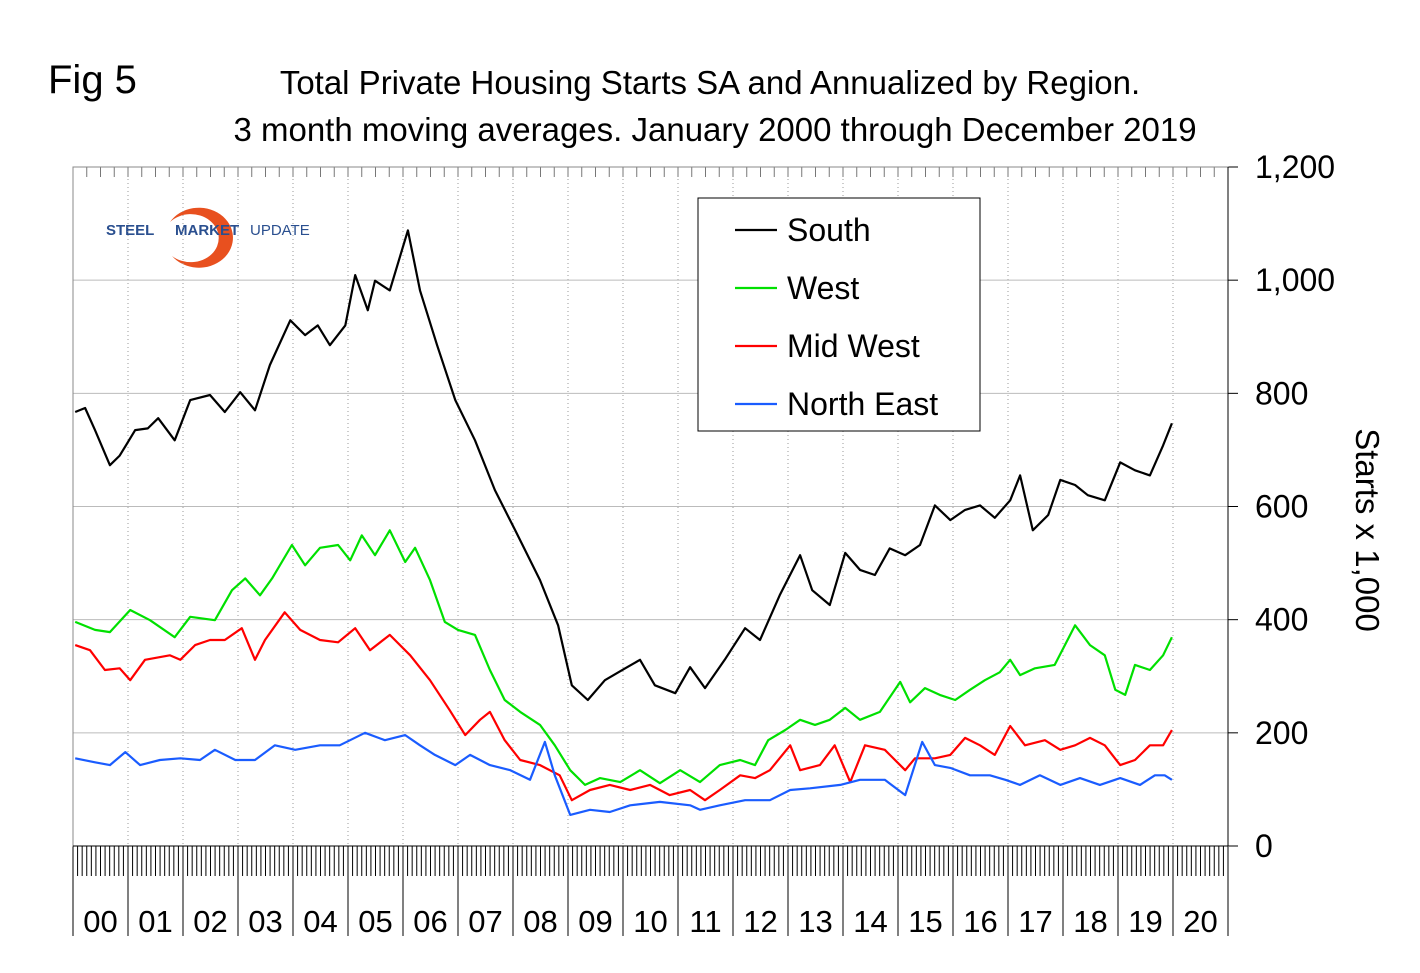 The image size is (1420, 973). I want to click on y-tick-label: 1,000, so click(1295, 280).